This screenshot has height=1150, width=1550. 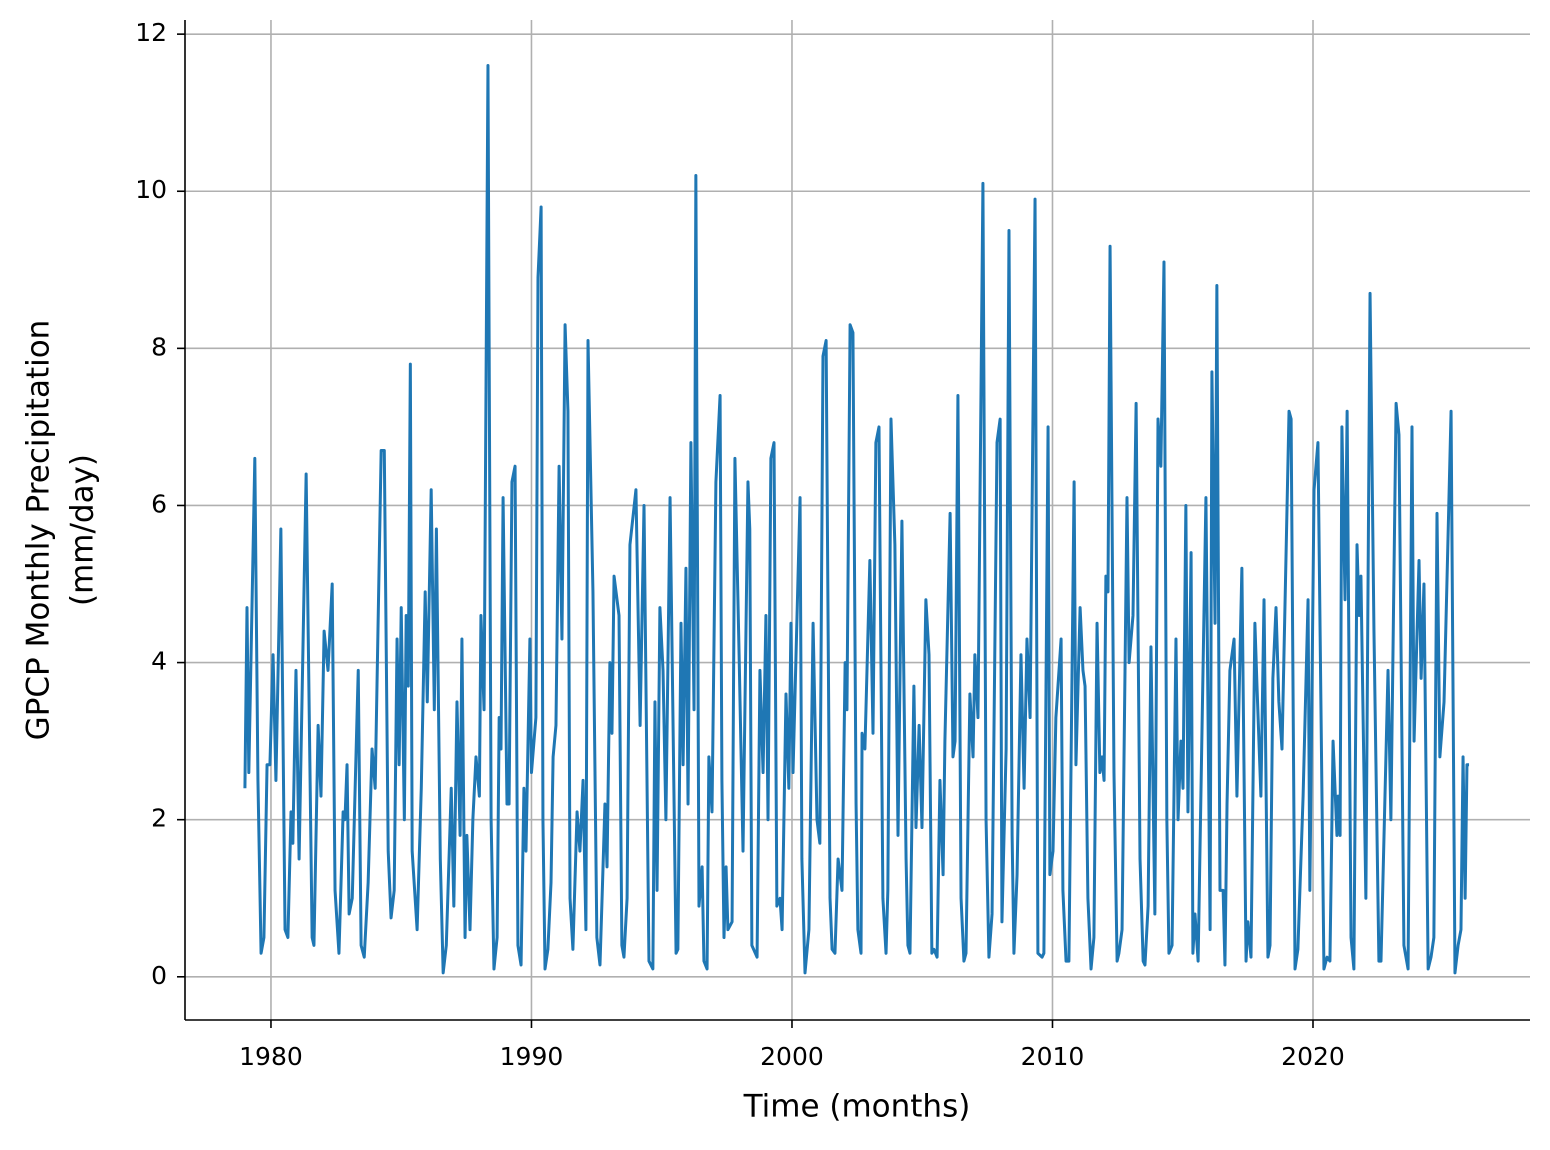 I want to click on x-tick-label: 1980, so click(x=271, y=1056).